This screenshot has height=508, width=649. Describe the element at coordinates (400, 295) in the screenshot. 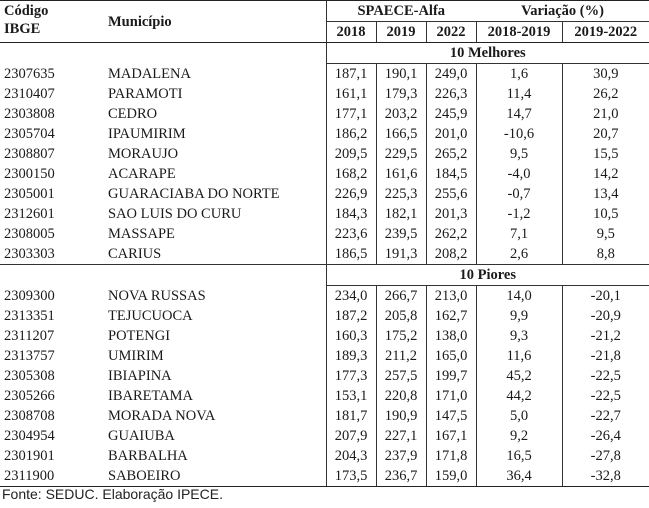

I see `cell-2019: 266,7` at that location.